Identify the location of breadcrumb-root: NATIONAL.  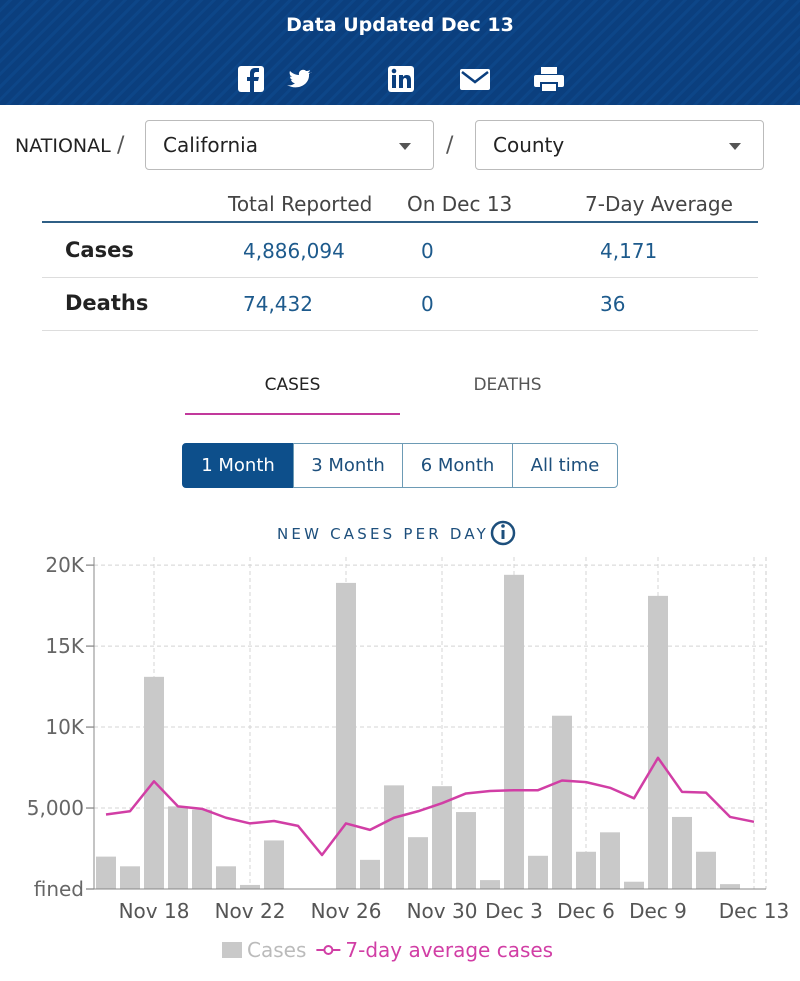
(63, 146).